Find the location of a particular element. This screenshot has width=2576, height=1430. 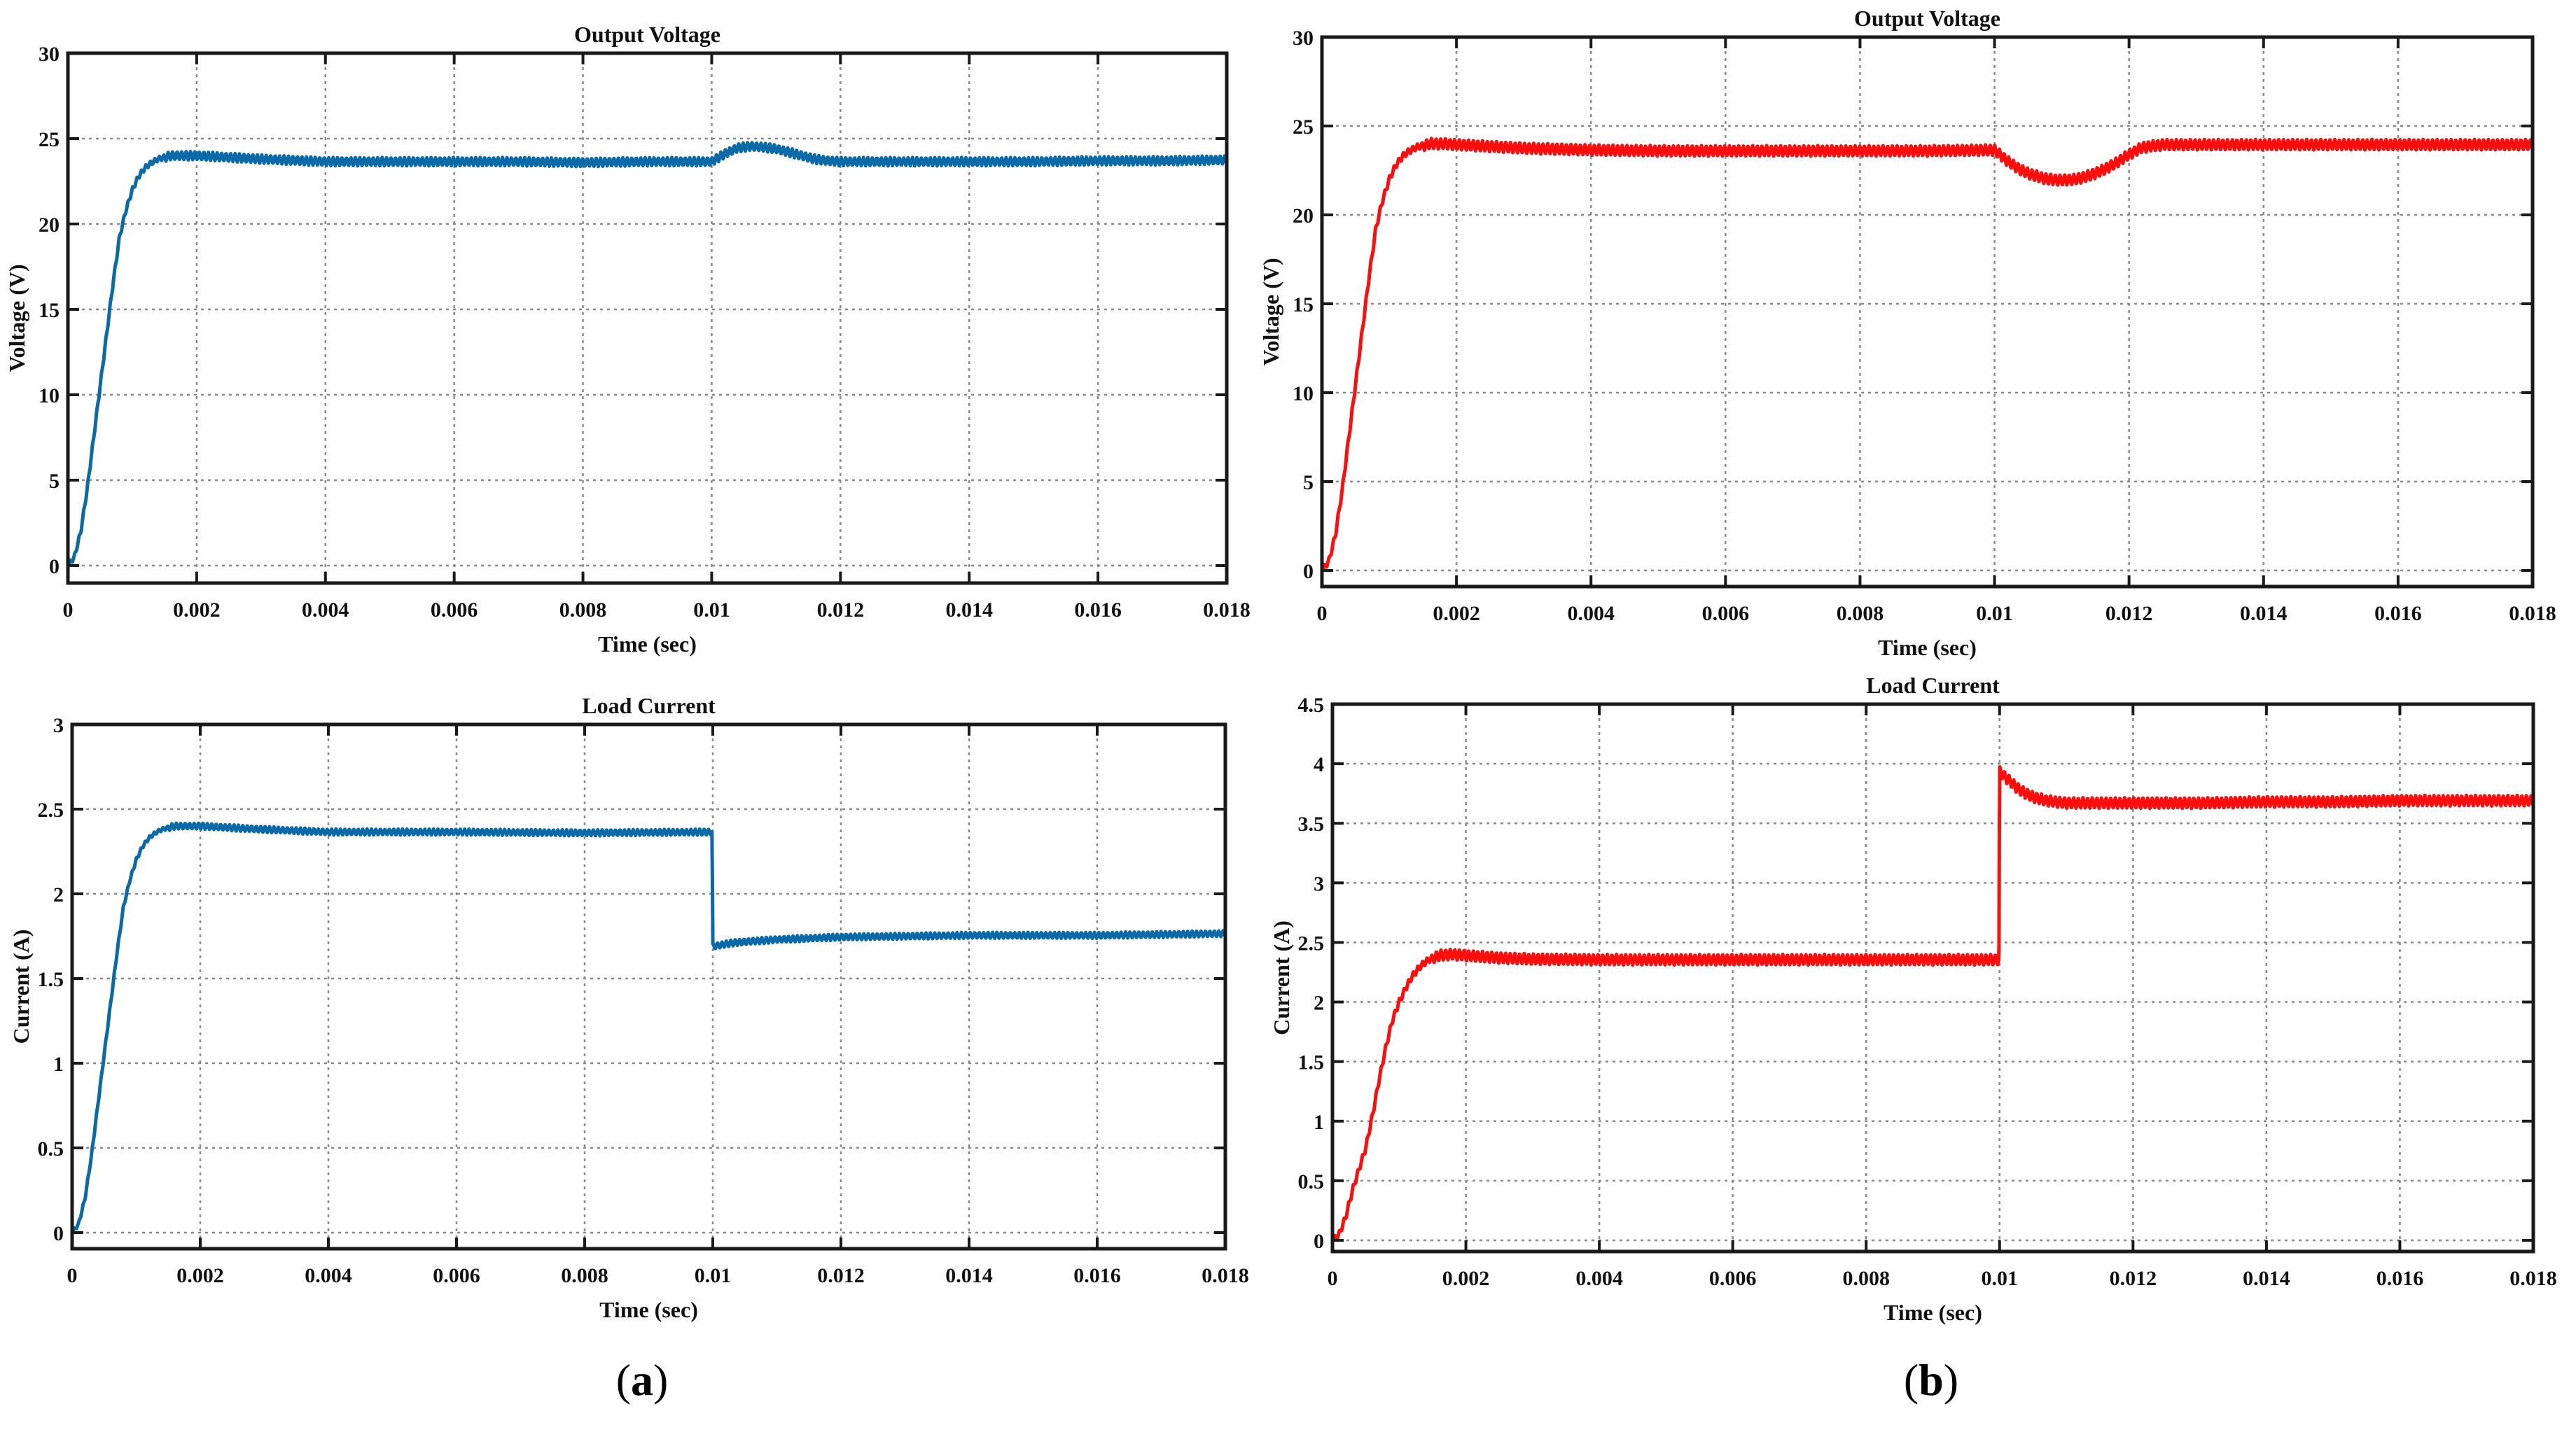

panel-letter-b: b is located at coordinates (1931, 1380).